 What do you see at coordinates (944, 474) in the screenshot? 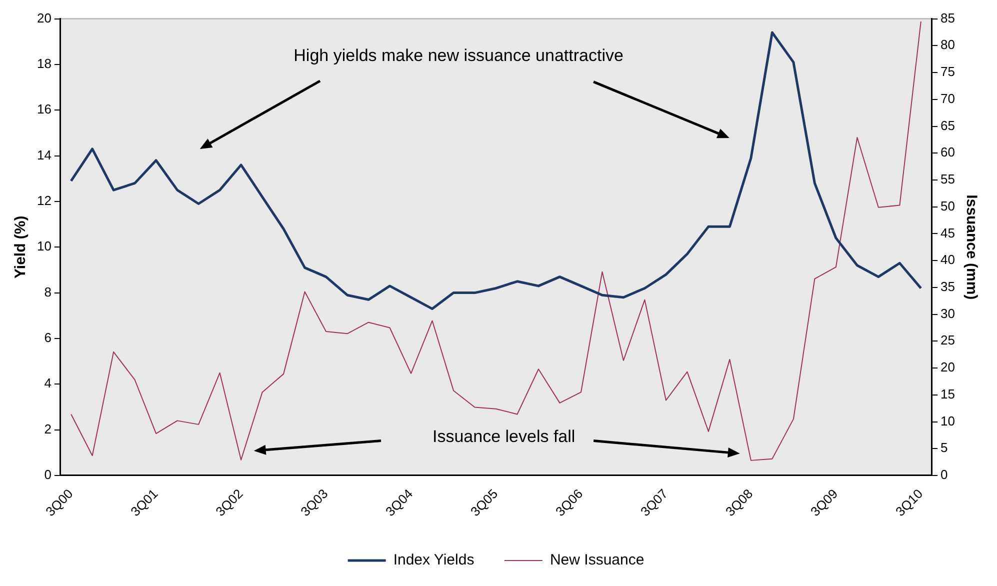
I see `y2-tick-label: 0` at bounding box center [944, 474].